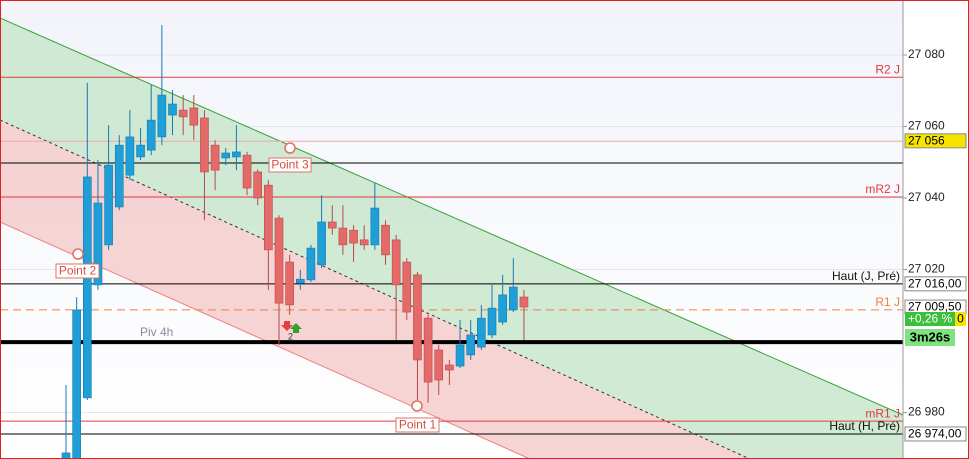  What do you see at coordinates (866, 276) in the screenshot?
I see `level-label: Haut (J, Pré)` at bounding box center [866, 276].